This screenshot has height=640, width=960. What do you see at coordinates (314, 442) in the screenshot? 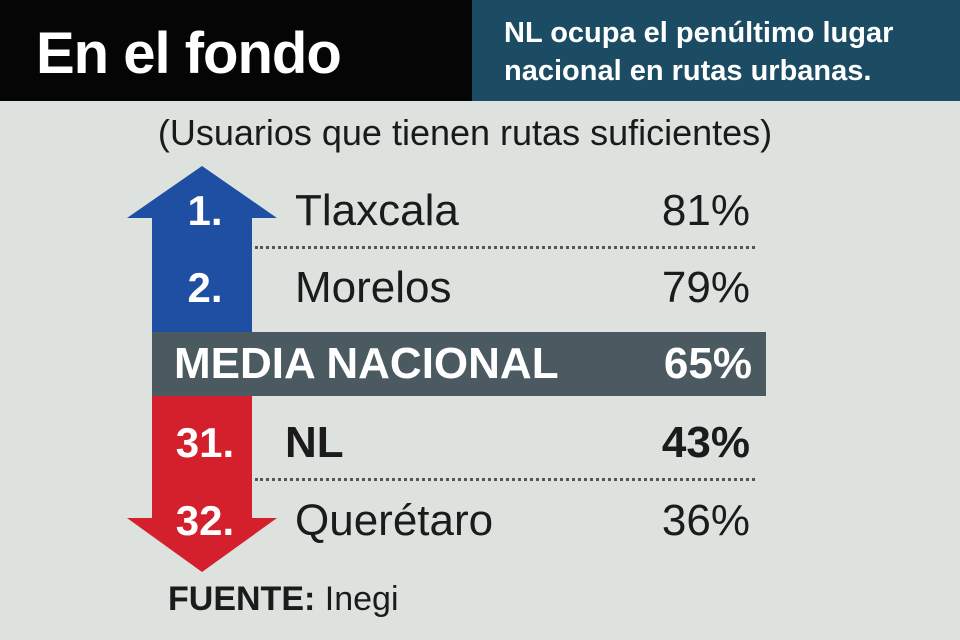
I see `state-label: NL` at bounding box center [314, 442].